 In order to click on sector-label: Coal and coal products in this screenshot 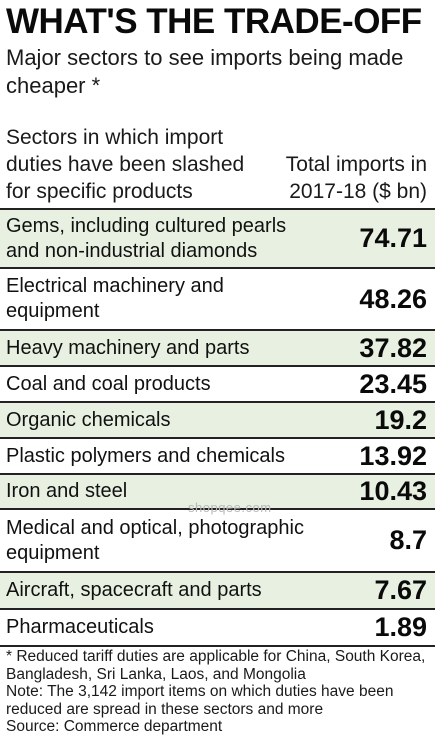, I will do `click(108, 383)`.